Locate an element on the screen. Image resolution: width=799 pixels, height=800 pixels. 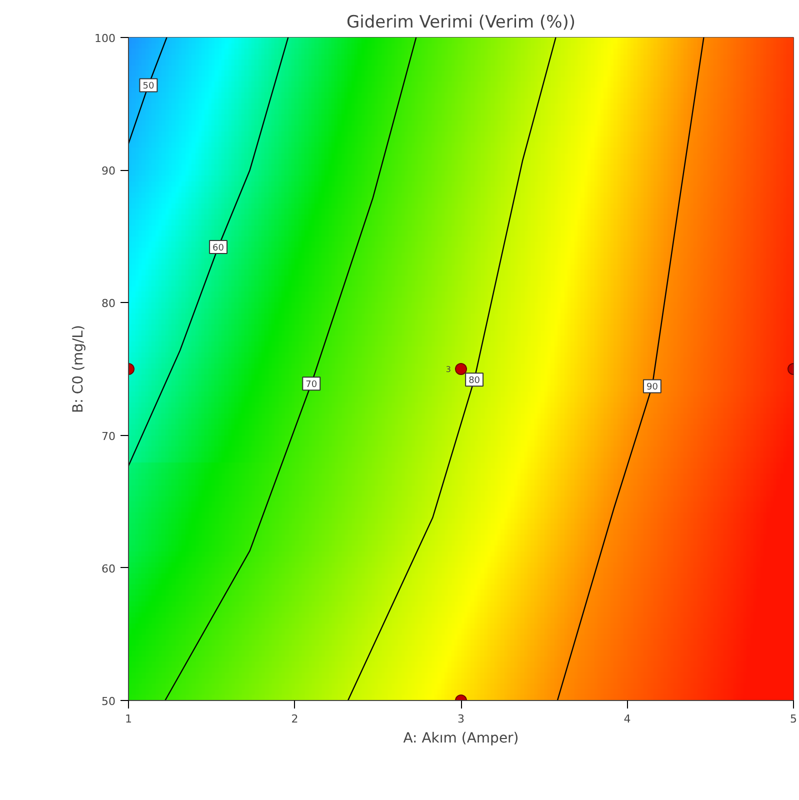
x-tick-label: 2 is located at coordinates (294, 719).